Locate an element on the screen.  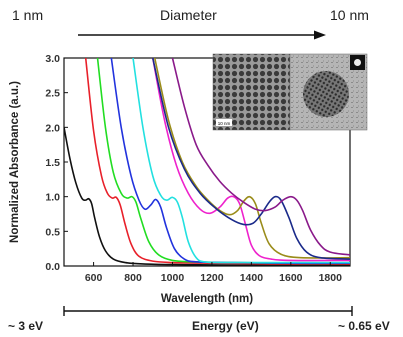
x-axis-label: Wavelength (nm) is located at coordinates (207, 299).